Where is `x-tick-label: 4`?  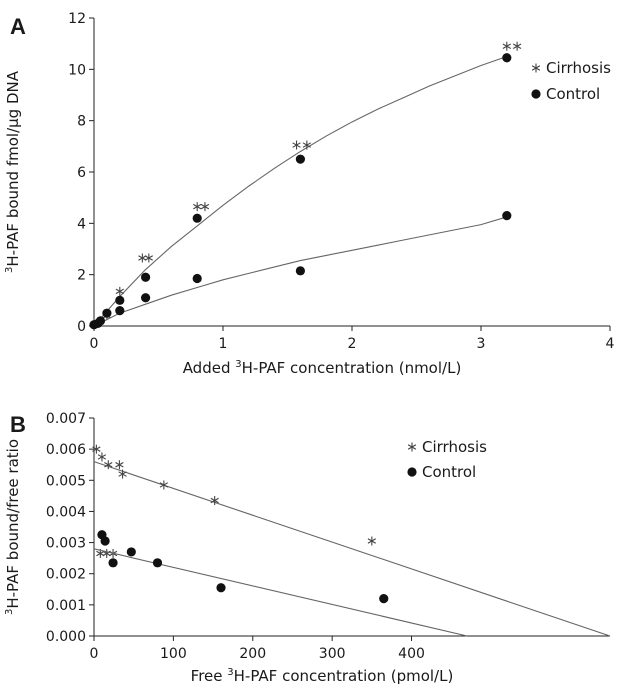 x-tick-label: 4 is located at coordinates (610, 344).